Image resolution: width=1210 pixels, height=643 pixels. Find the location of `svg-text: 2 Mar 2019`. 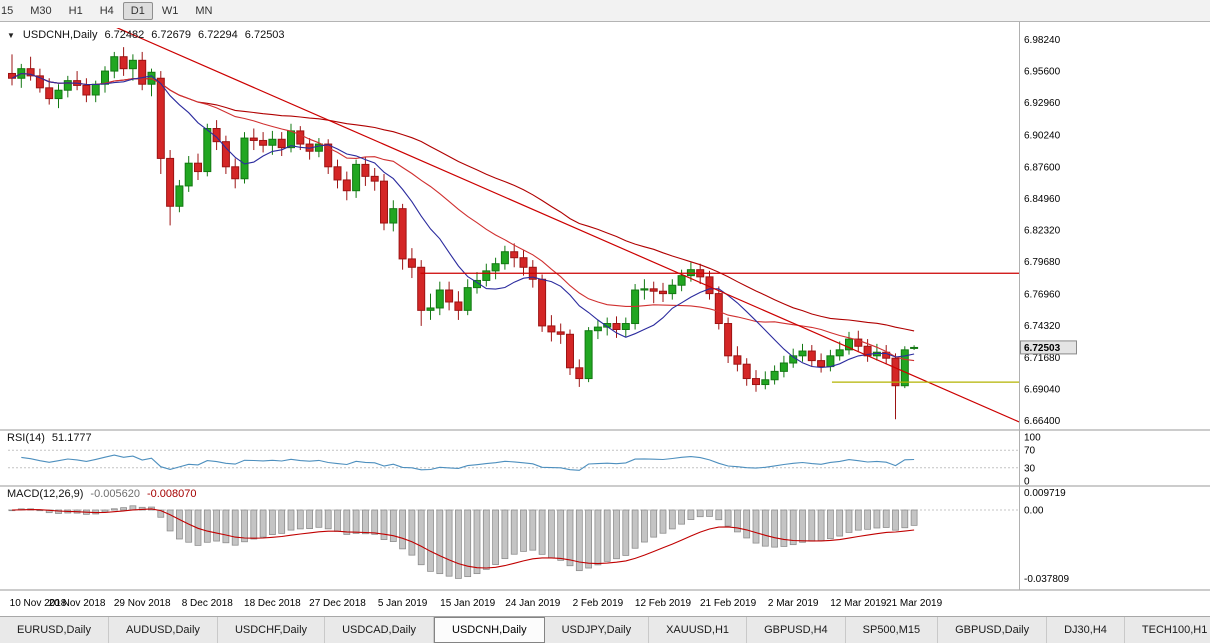

svg-text: 2 Mar 2019 is located at coordinates (793, 603).